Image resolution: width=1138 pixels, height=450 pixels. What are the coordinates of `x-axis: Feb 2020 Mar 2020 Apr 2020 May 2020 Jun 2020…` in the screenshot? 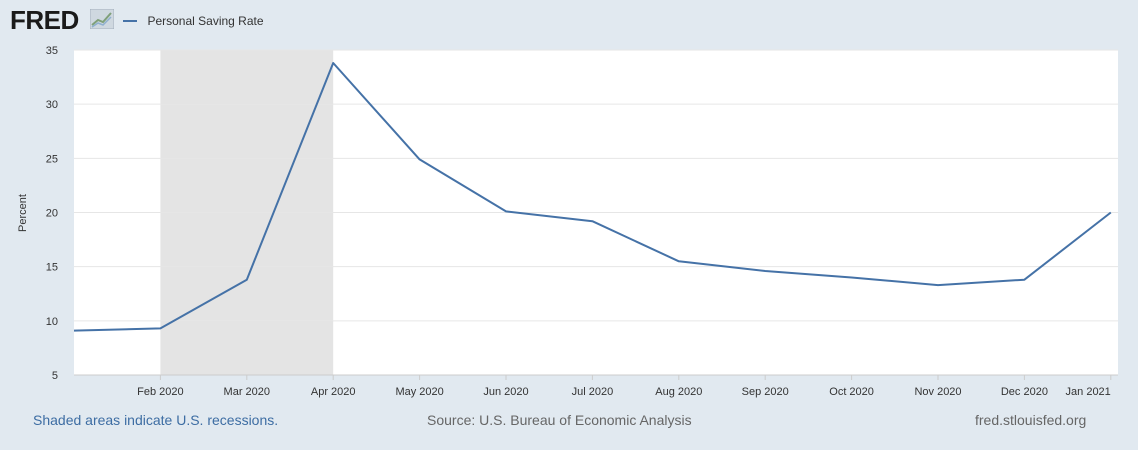 It's located at (596, 386).